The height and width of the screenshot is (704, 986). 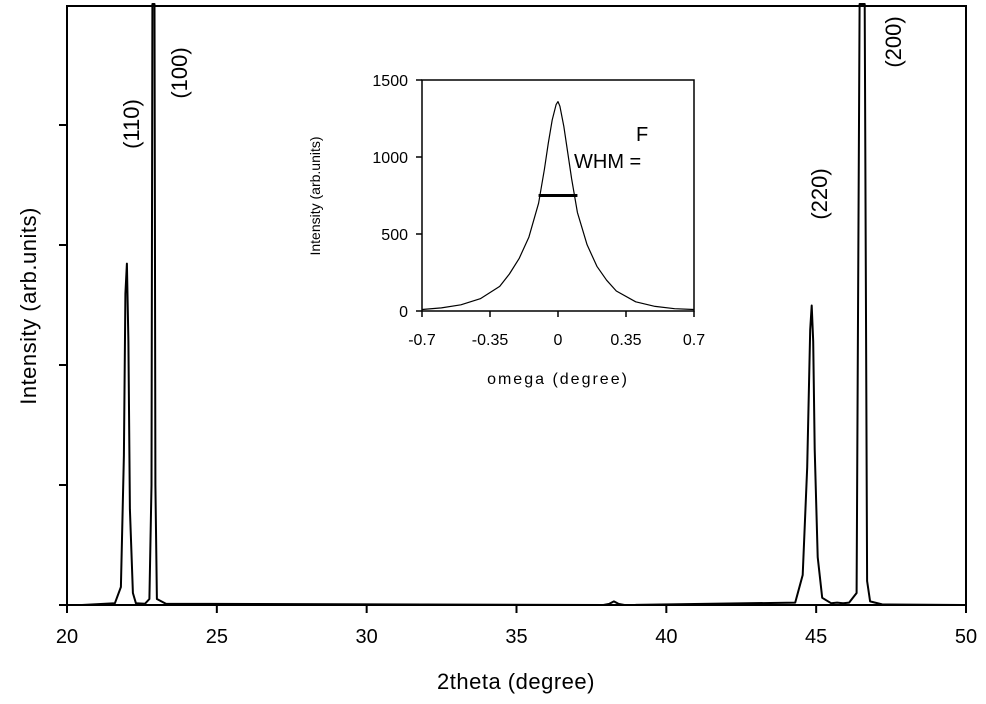 I want to click on main-x-tick-label-3: 35, so click(x=516, y=637).